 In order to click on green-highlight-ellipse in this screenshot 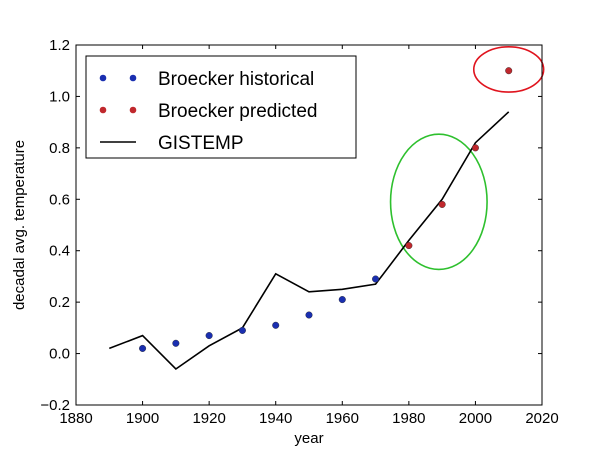, I will do `click(438, 202)`.